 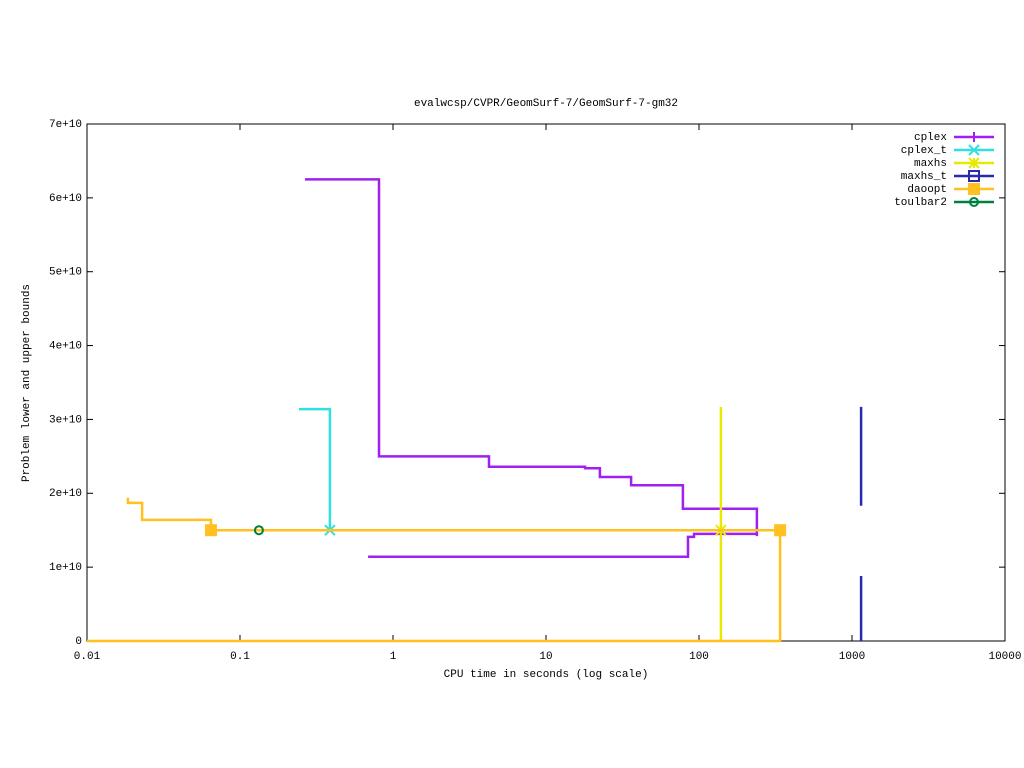 I want to click on x-tick-label: 10000, so click(x=1004, y=657).